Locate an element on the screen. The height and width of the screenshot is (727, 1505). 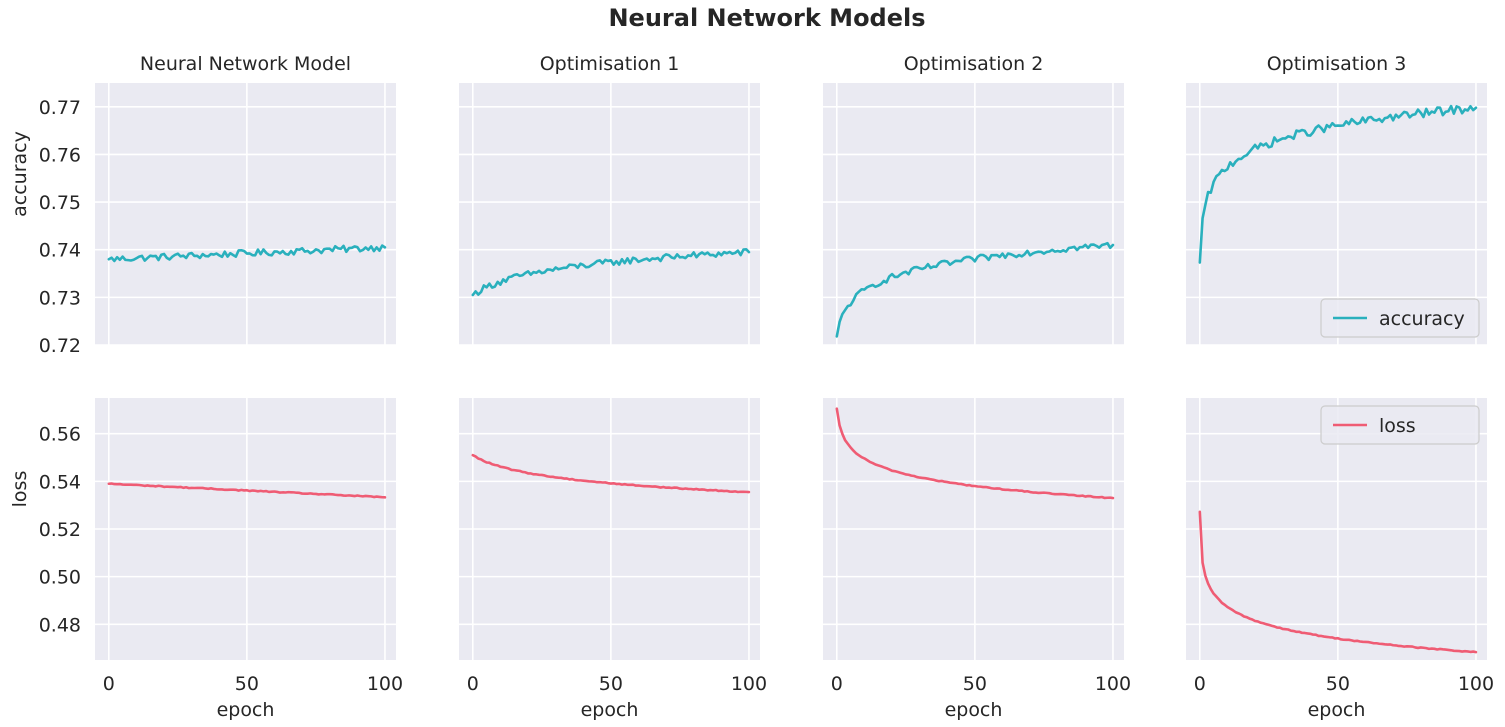
y-tick-label: 0.74 is located at coordinates (60, 251).